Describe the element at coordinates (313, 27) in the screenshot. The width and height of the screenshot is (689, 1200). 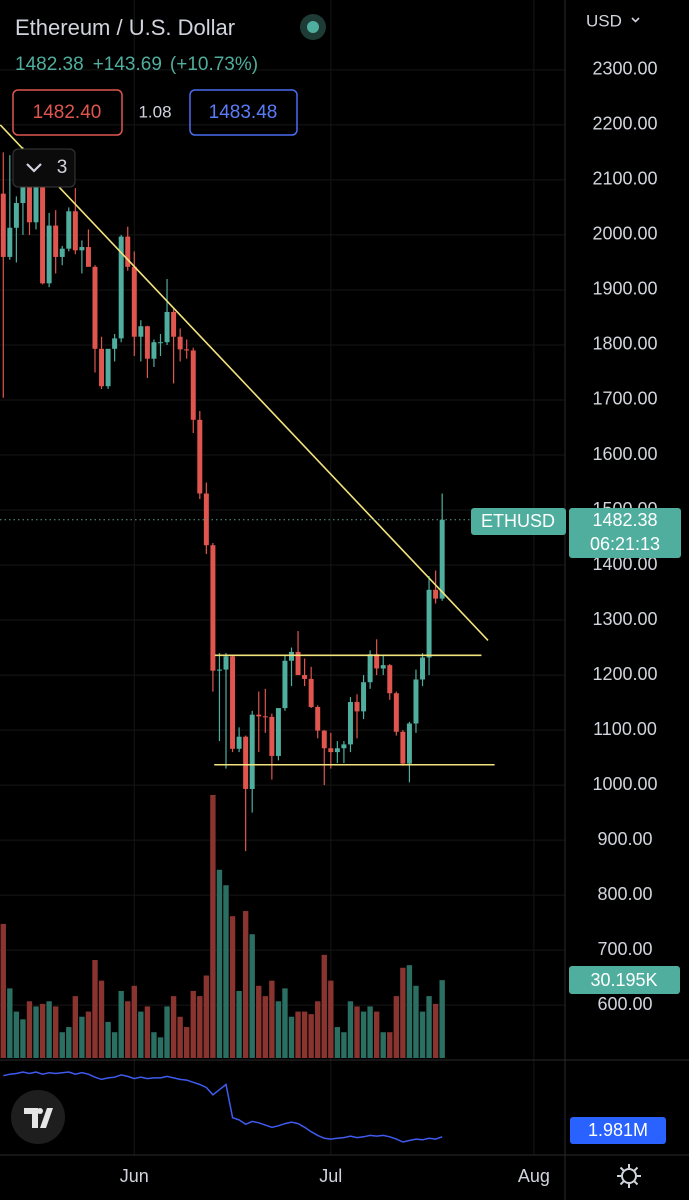
I see `market-status-dot` at that location.